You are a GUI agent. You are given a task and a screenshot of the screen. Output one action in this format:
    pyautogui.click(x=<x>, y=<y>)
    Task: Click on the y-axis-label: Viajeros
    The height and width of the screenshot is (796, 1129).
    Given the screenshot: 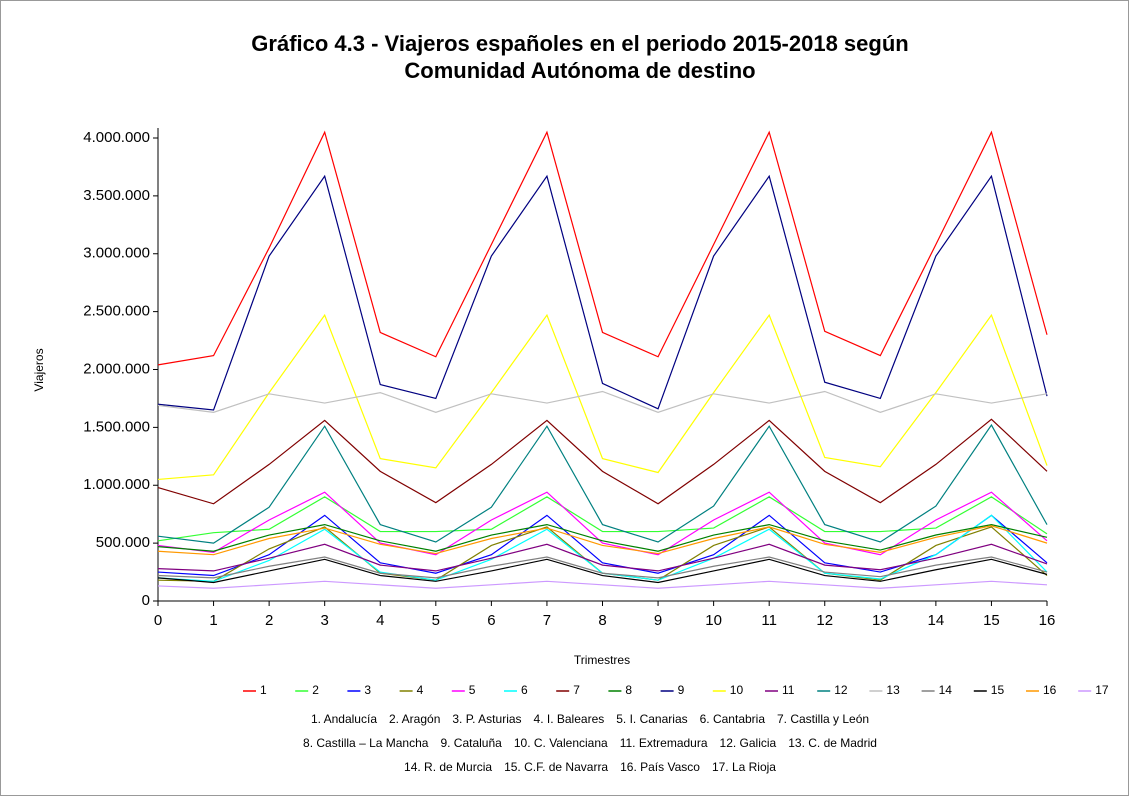 What is the action you would take?
    pyautogui.click(x=39, y=369)
    